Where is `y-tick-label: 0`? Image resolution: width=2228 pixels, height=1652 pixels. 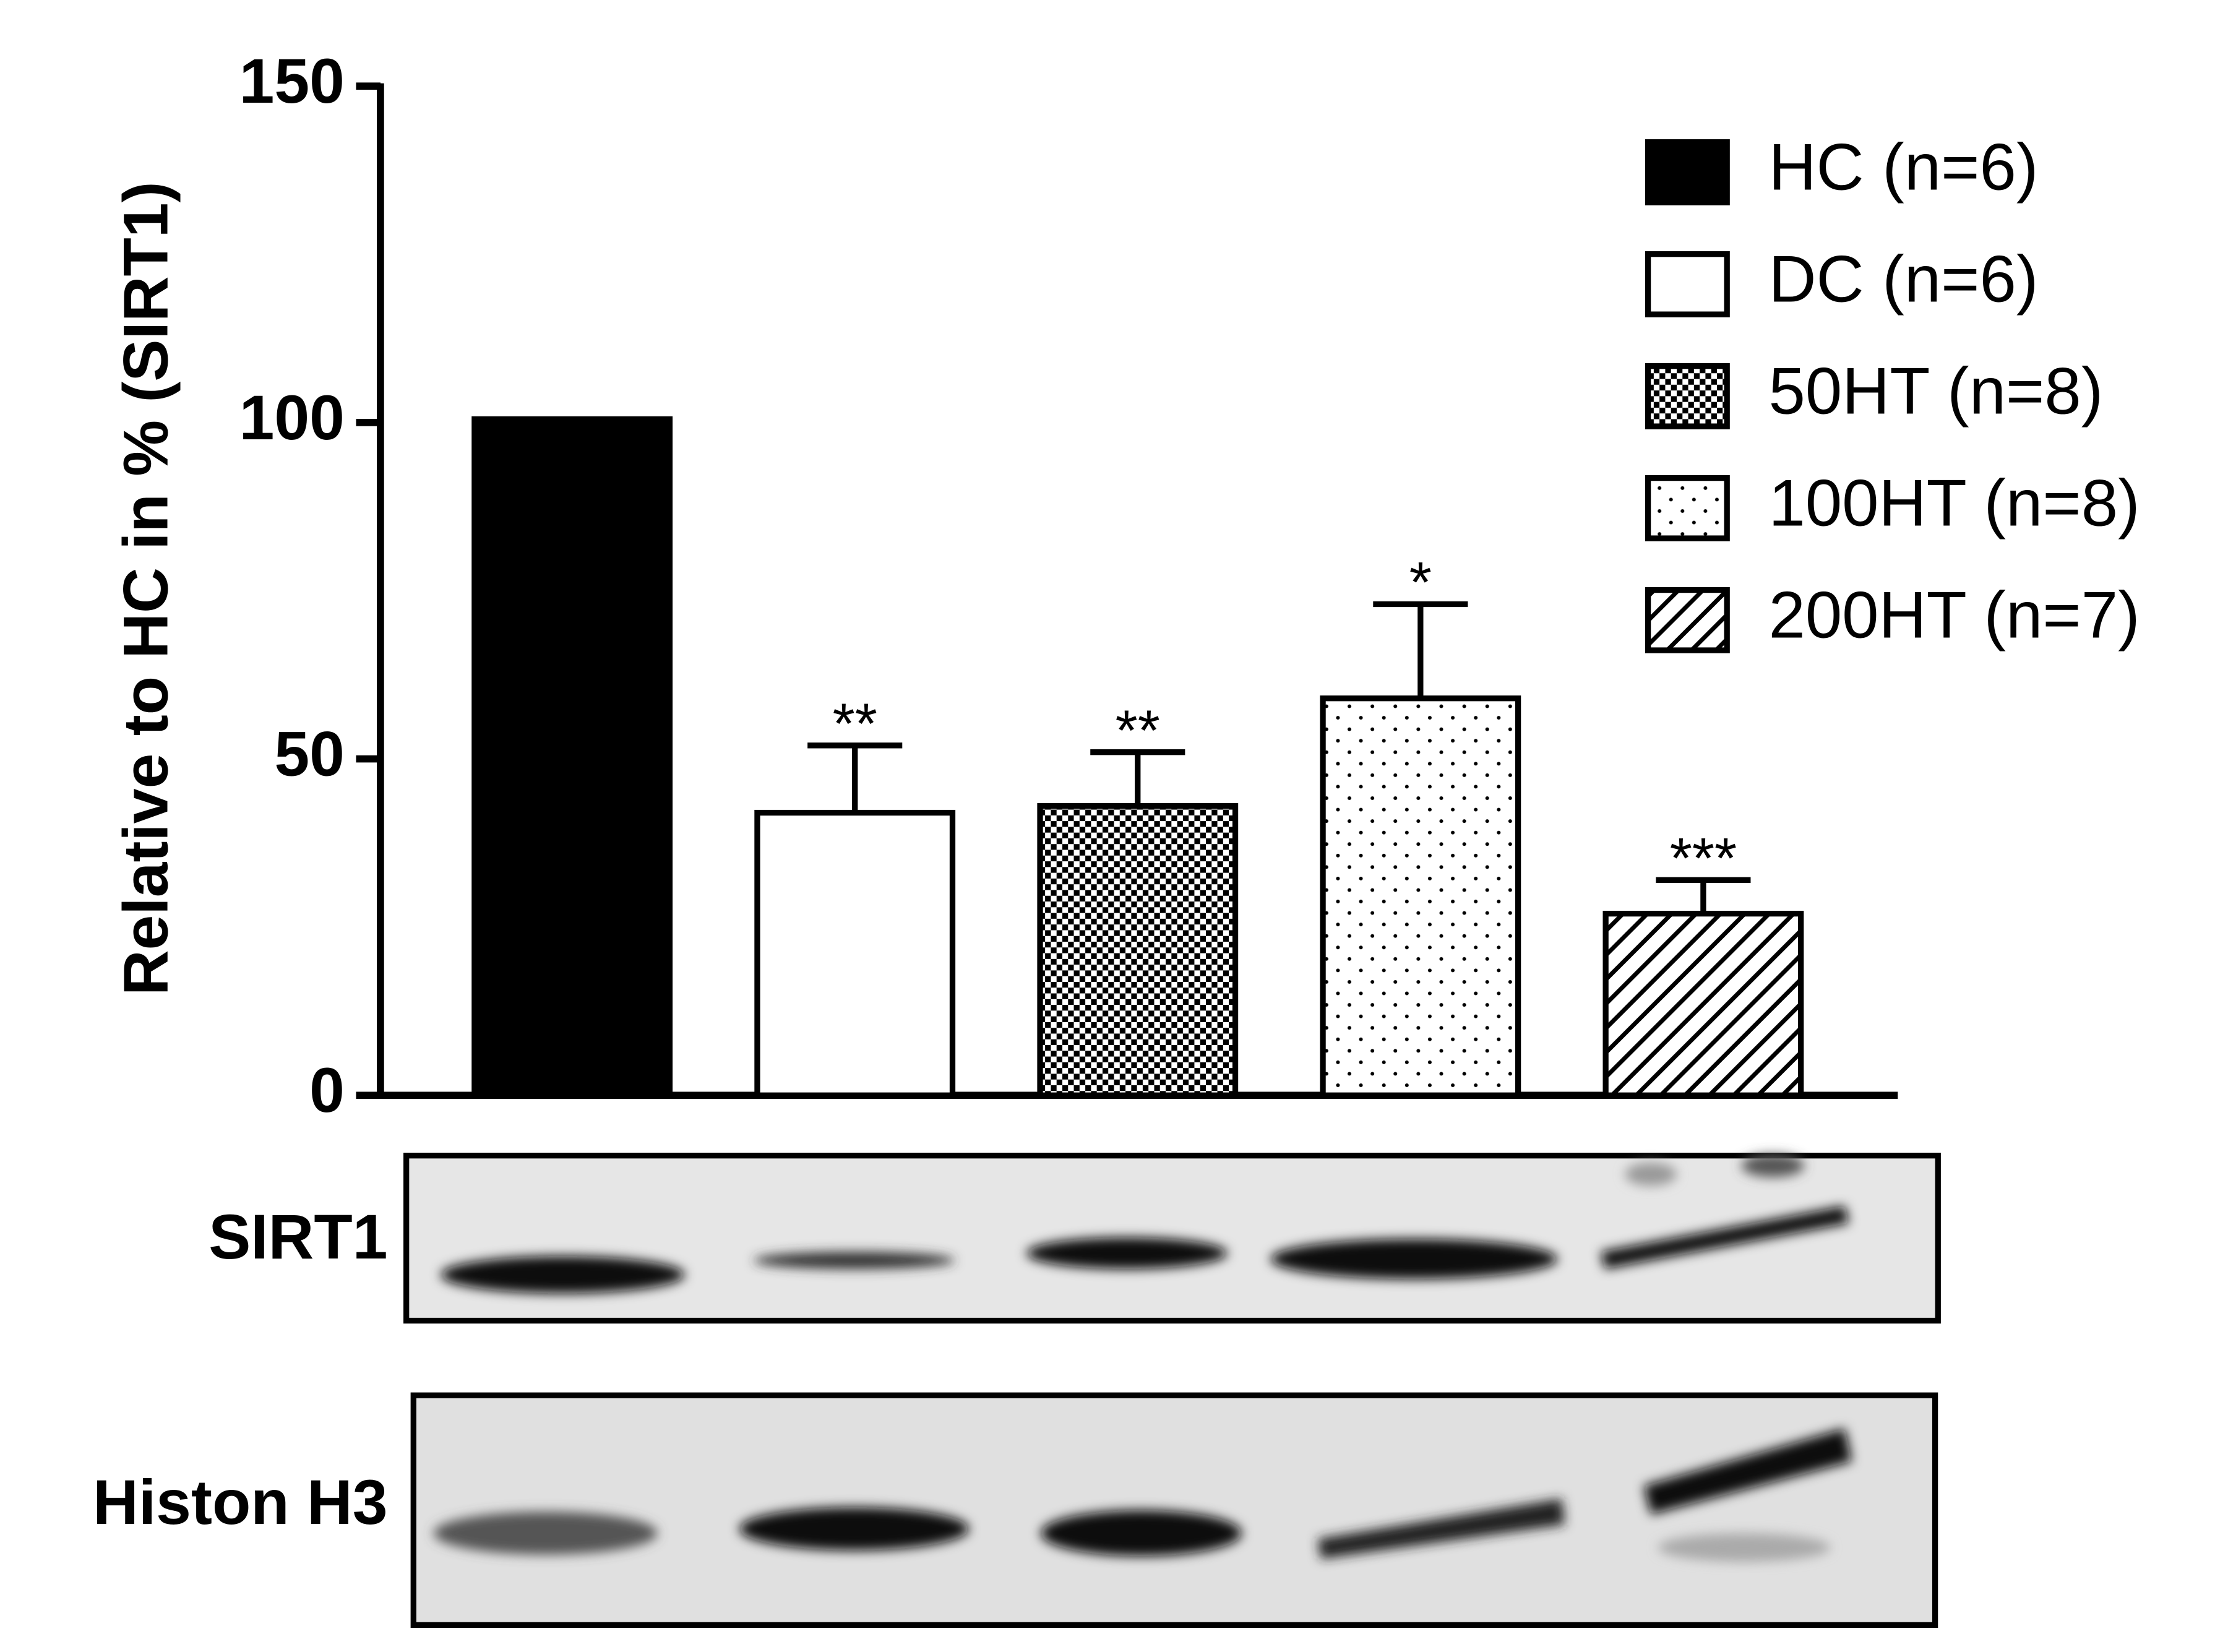 y-tick-label: 0 is located at coordinates (327, 1090).